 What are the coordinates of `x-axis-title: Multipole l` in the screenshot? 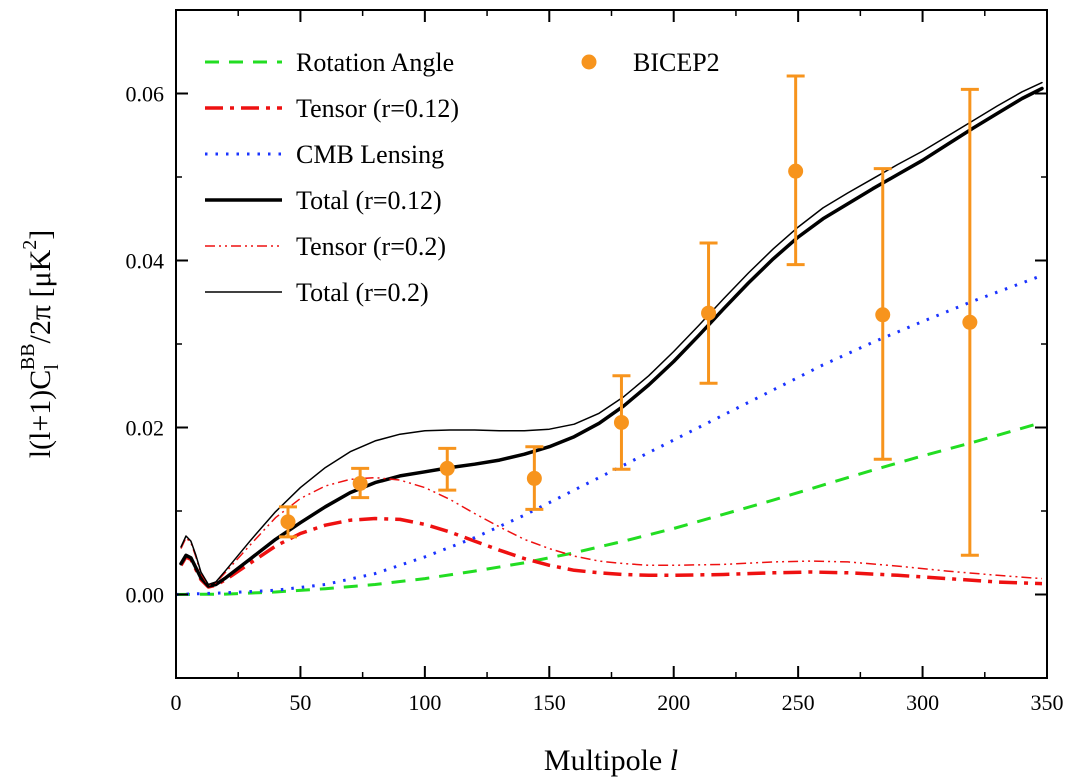 It's located at (611, 760).